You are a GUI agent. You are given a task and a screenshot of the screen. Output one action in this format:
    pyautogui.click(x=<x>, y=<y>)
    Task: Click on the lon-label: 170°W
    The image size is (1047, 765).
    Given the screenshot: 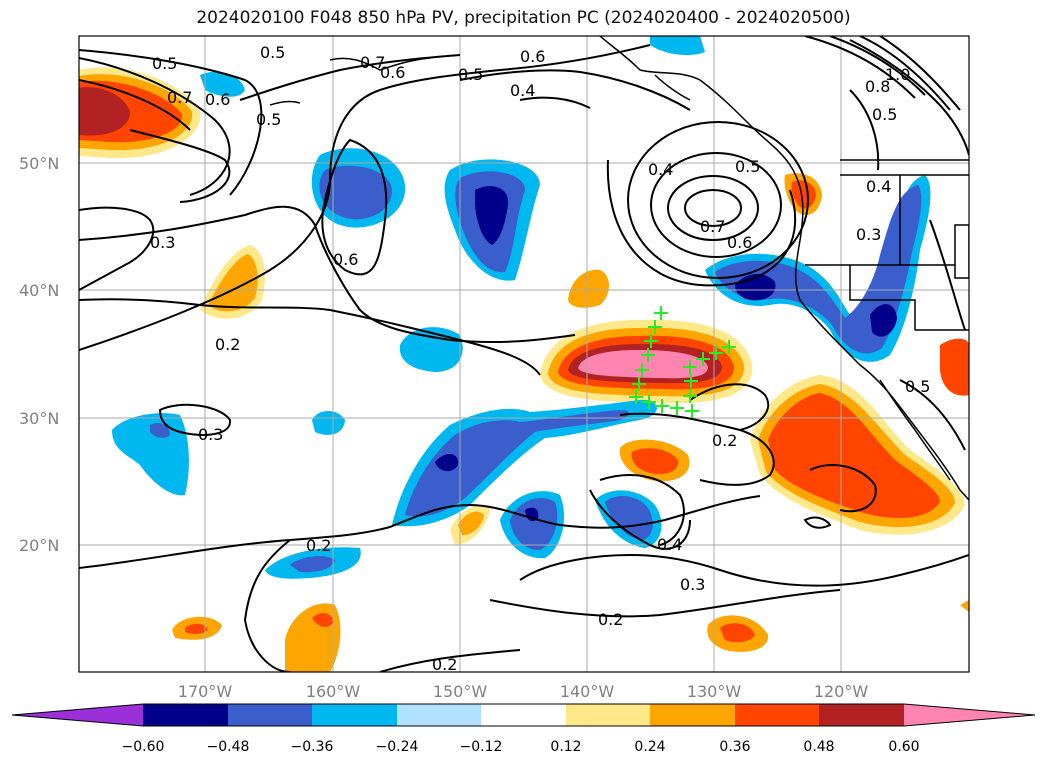 What is the action you would take?
    pyautogui.click(x=205, y=691)
    